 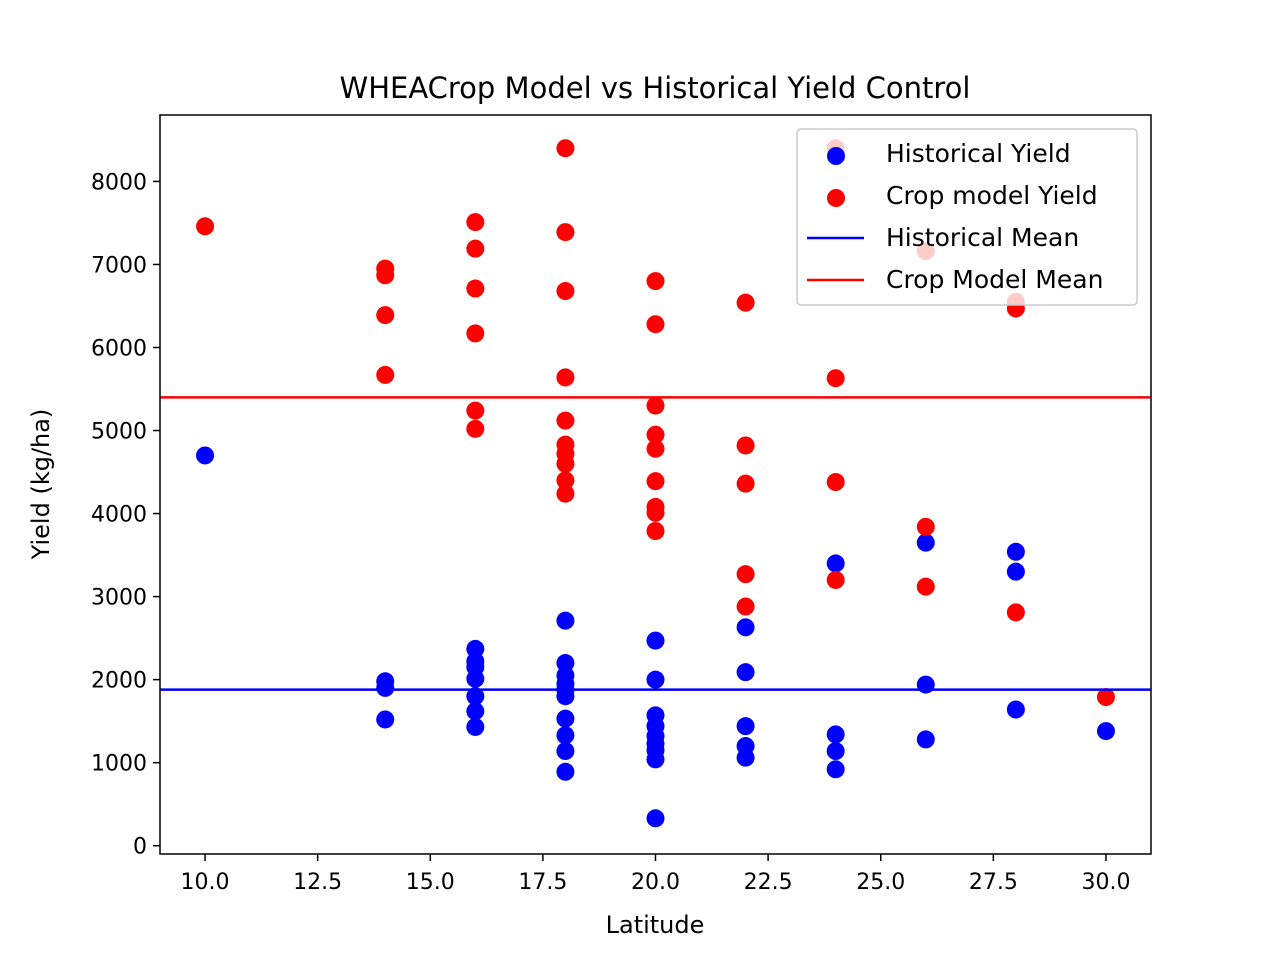 I want to click on y-tick-label: 8000, so click(x=119, y=182).